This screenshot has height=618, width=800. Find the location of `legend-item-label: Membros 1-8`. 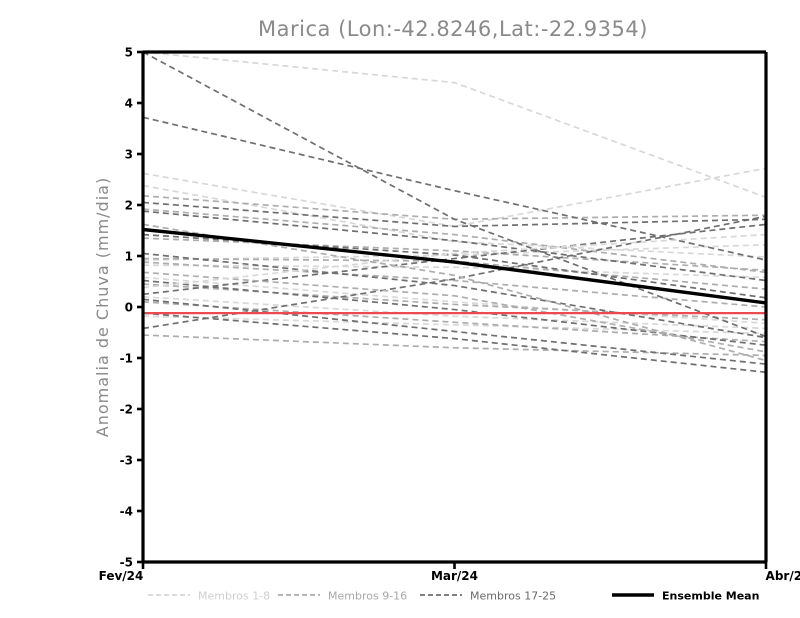

legend-item-label: Membros 1-8 is located at coordinates (234, 596).